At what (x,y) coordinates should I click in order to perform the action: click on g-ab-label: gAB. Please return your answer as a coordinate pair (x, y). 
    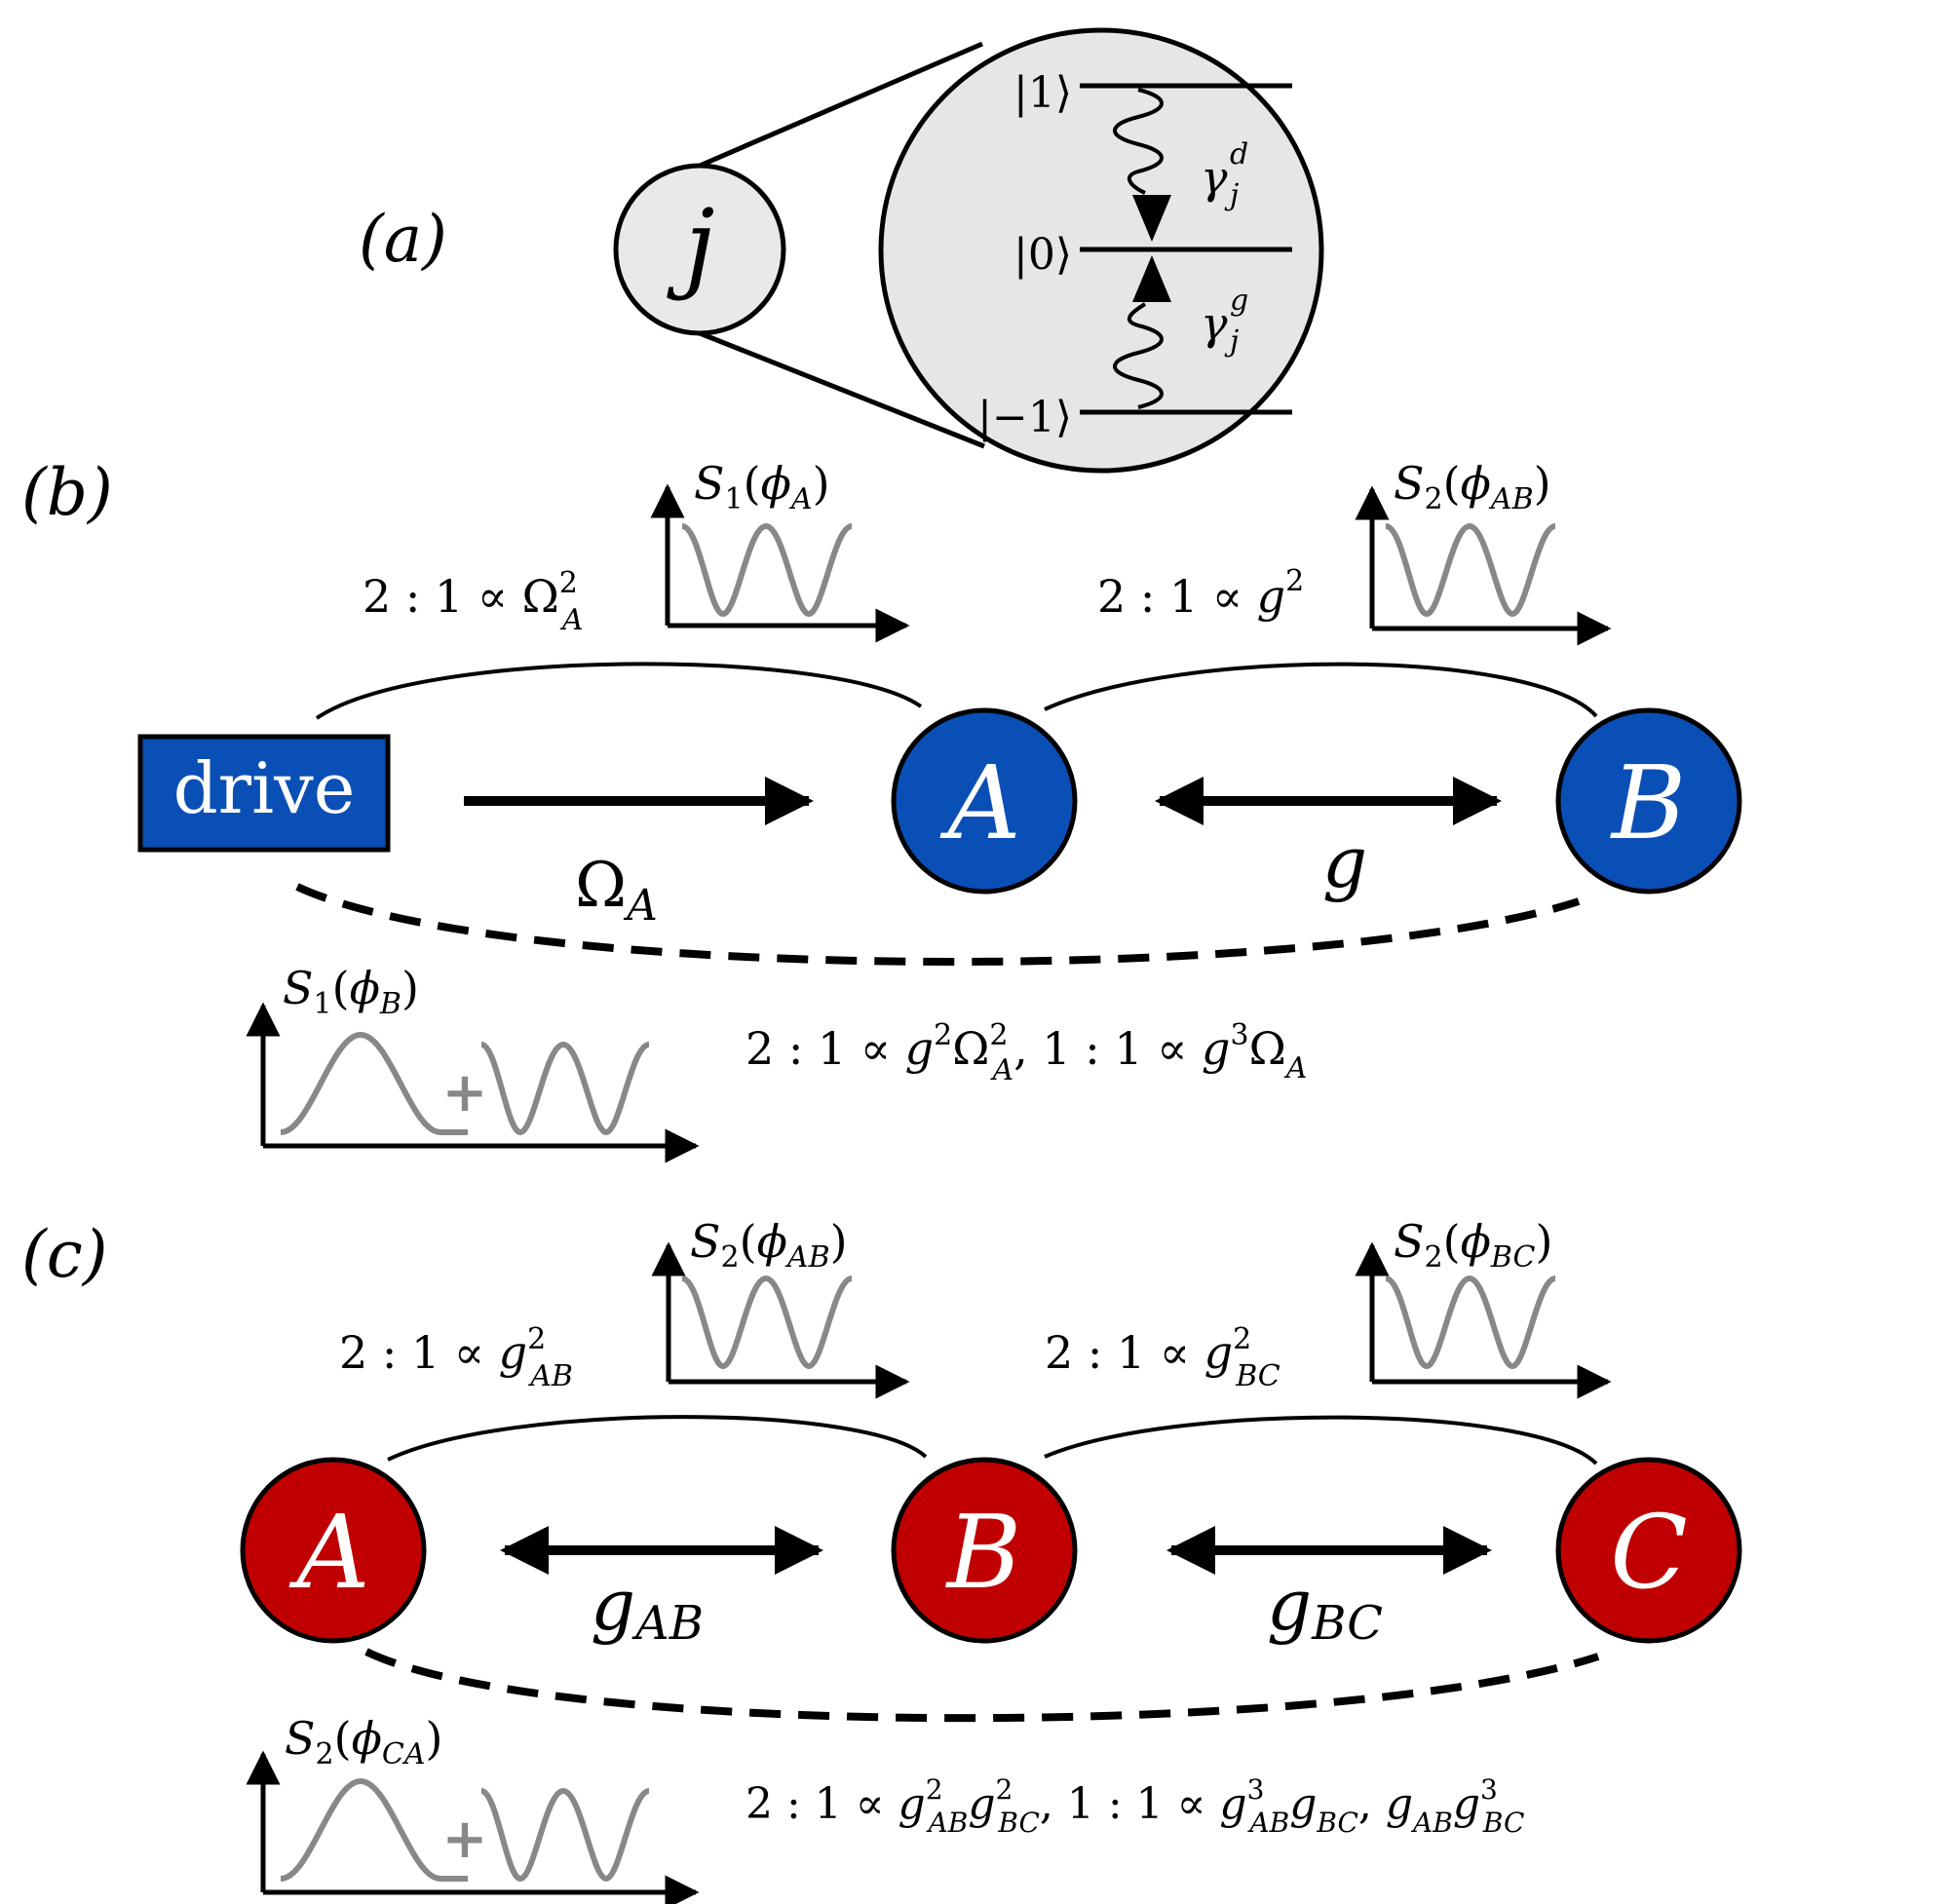
    Looking at the image, I should click on (647, 1607).